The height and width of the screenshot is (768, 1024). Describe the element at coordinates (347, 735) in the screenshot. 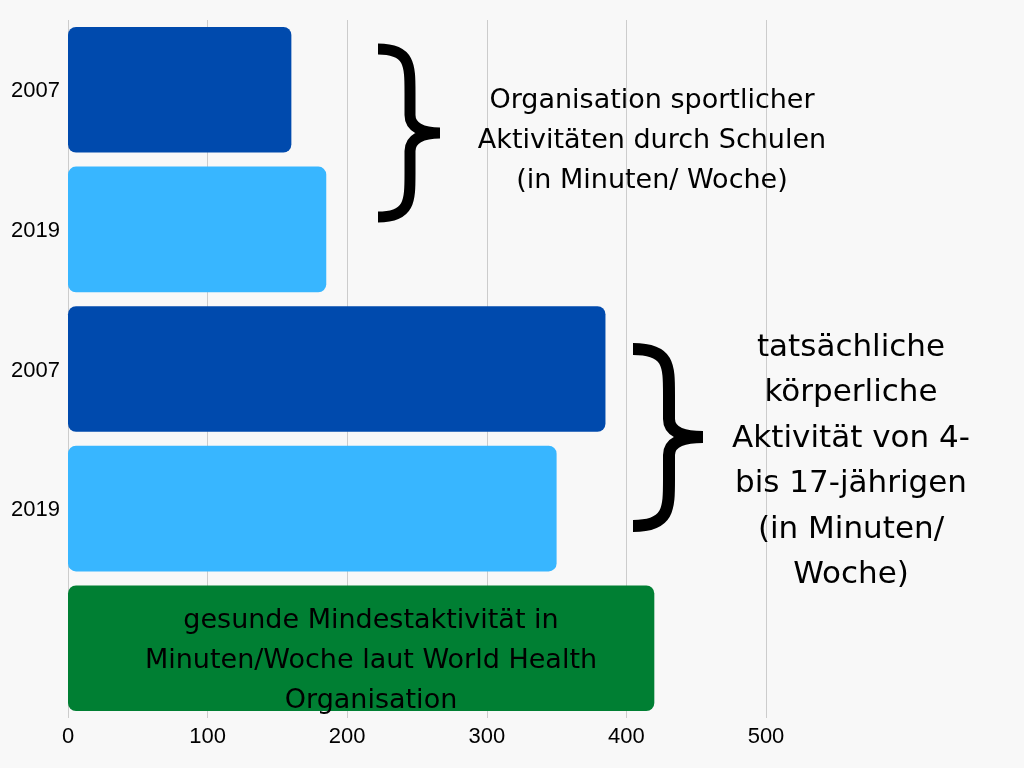

I see `x-tick-label: 200` at that location.